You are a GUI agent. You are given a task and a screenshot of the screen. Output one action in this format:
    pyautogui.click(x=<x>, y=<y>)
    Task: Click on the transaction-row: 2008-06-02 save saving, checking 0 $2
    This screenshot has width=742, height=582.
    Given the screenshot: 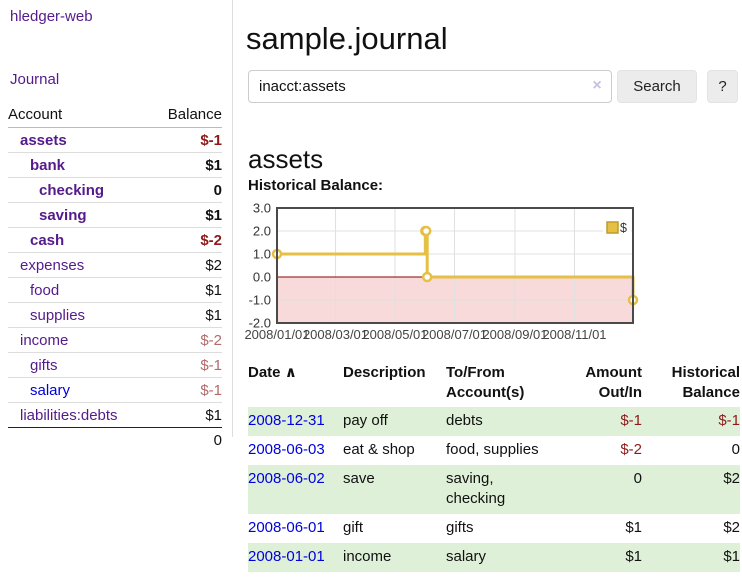 What is the action you would take?
    pyautogui.click(x=494, y=489)
    